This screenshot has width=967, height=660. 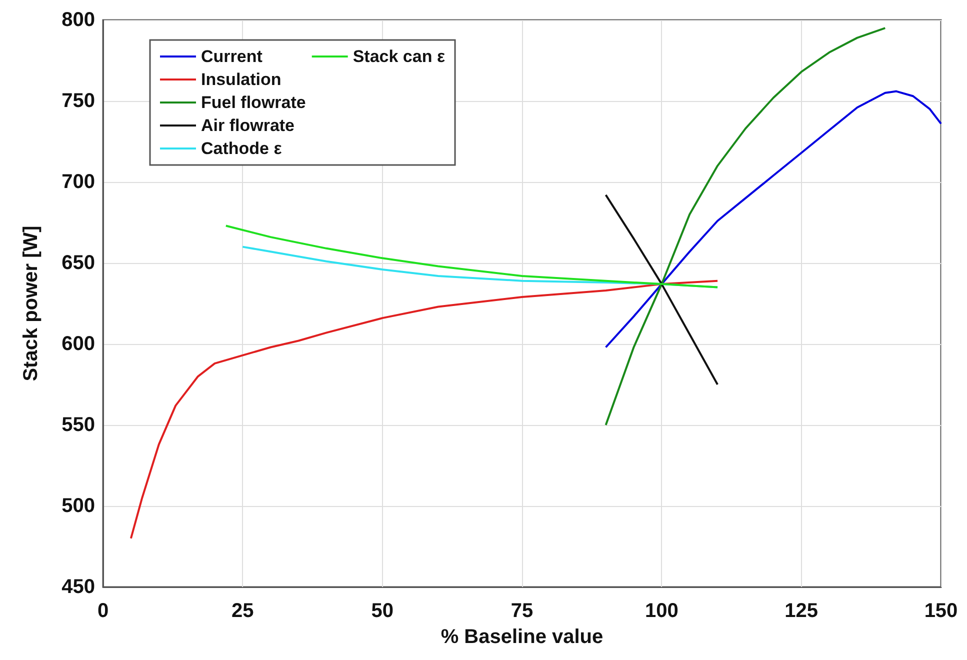 I want to click on x-tick-label: 0, so click(x=103, y=611).